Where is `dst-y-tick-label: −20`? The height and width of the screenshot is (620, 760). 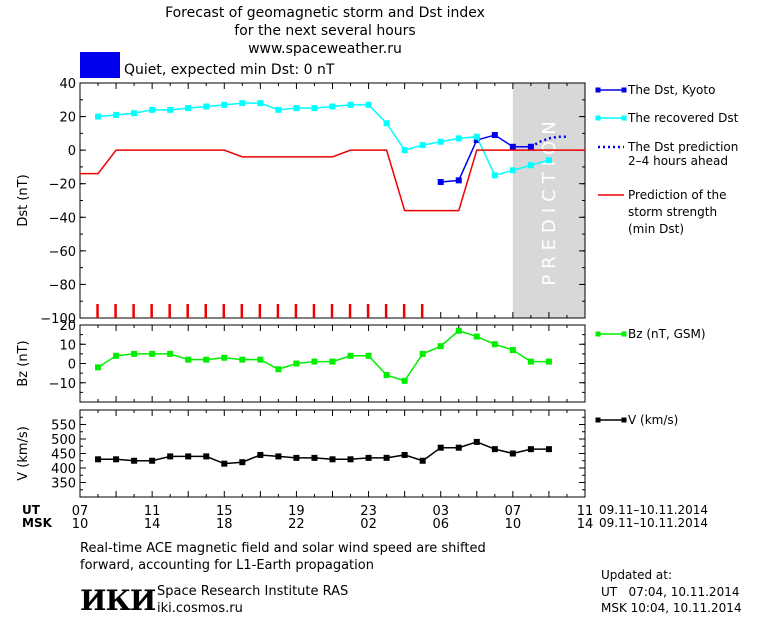
dst-y-tick-label: −20 is located at coordinates (62, 185).